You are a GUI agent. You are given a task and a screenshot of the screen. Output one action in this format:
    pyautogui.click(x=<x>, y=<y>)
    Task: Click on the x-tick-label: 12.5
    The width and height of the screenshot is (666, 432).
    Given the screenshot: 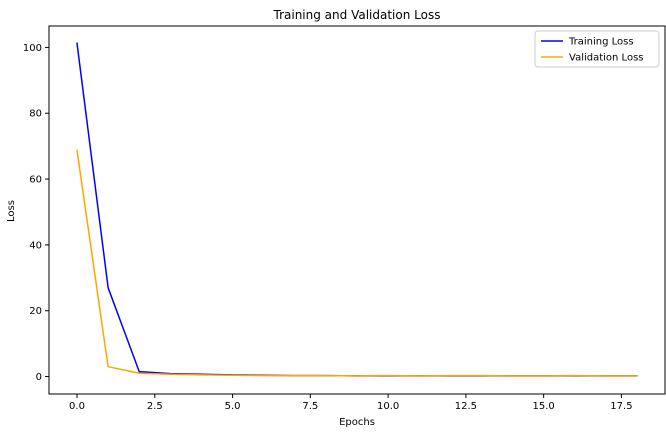 What is the action you would take?
    pyautogui.click(x=466, y=406)
    